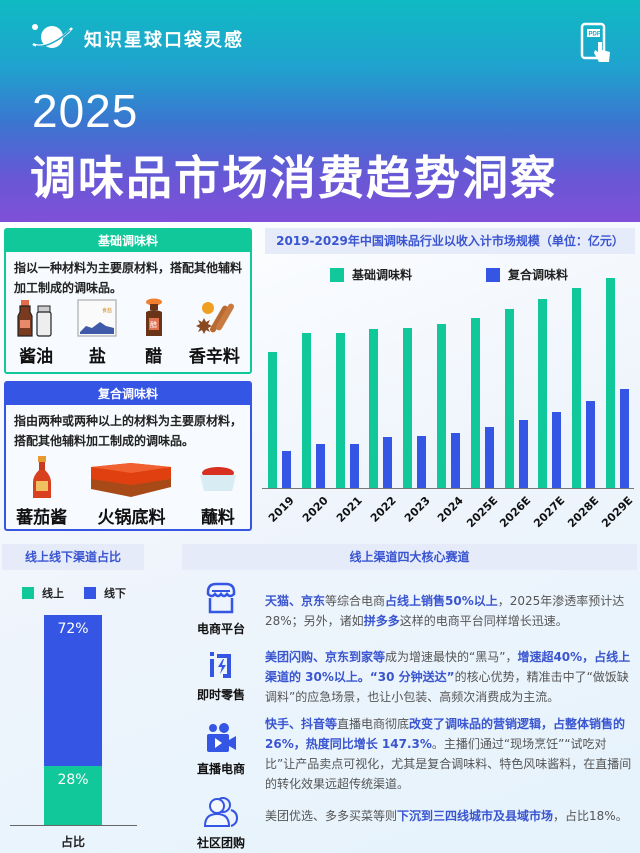 This screenshot has width=640, height=853. Describe the element at coordinates (107, 310) in the screenshot. I see `svg-text: 食盐` at that location.